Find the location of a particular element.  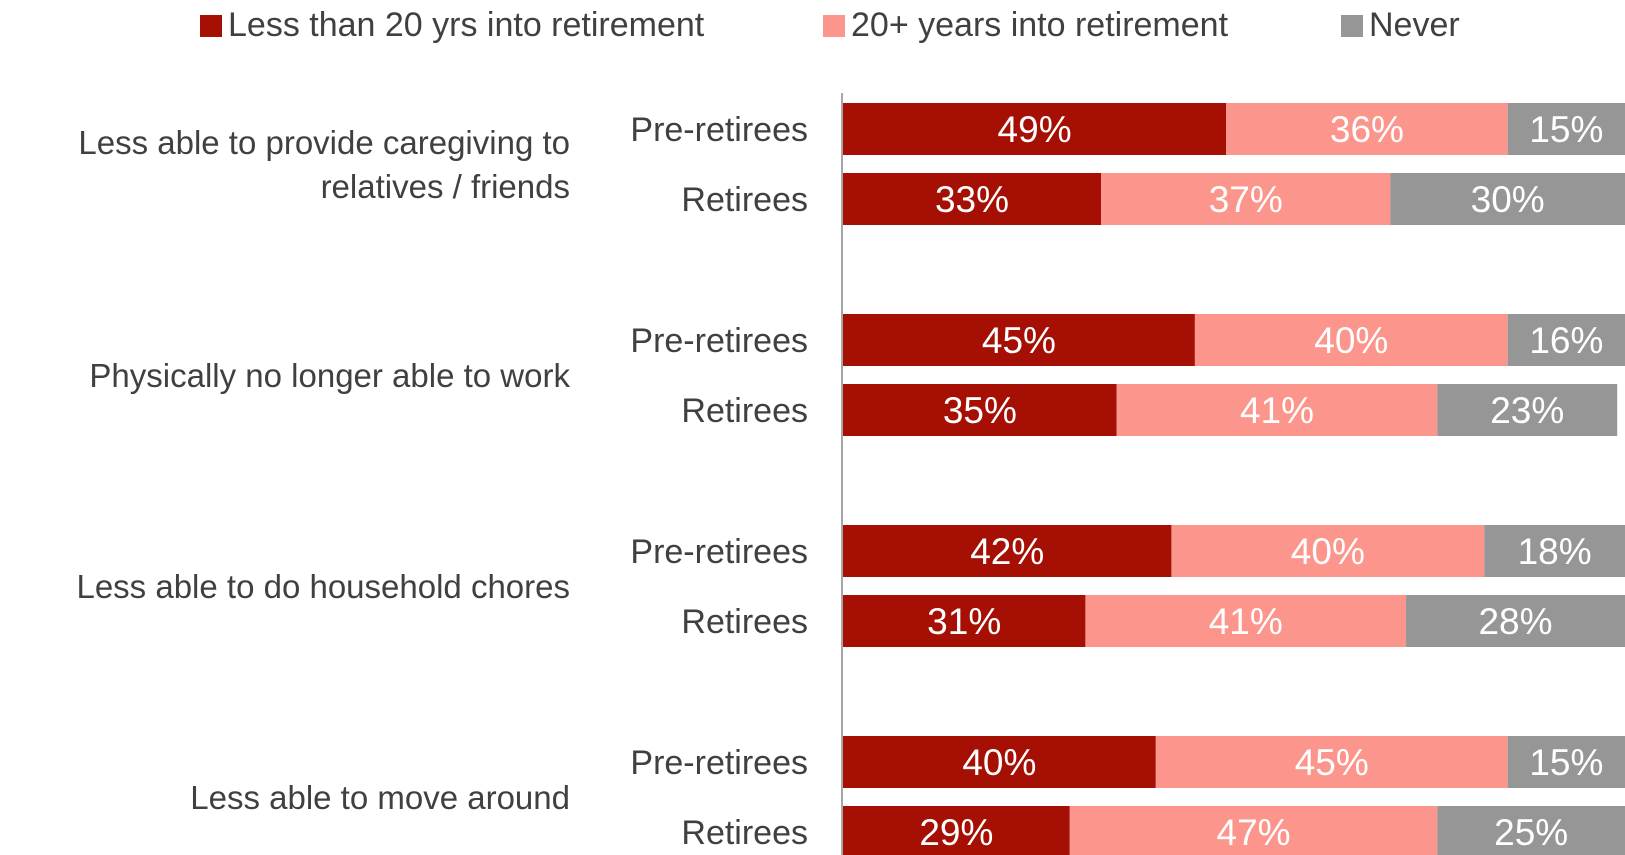

data-label: 25% is located at coordinates (1531, 832).